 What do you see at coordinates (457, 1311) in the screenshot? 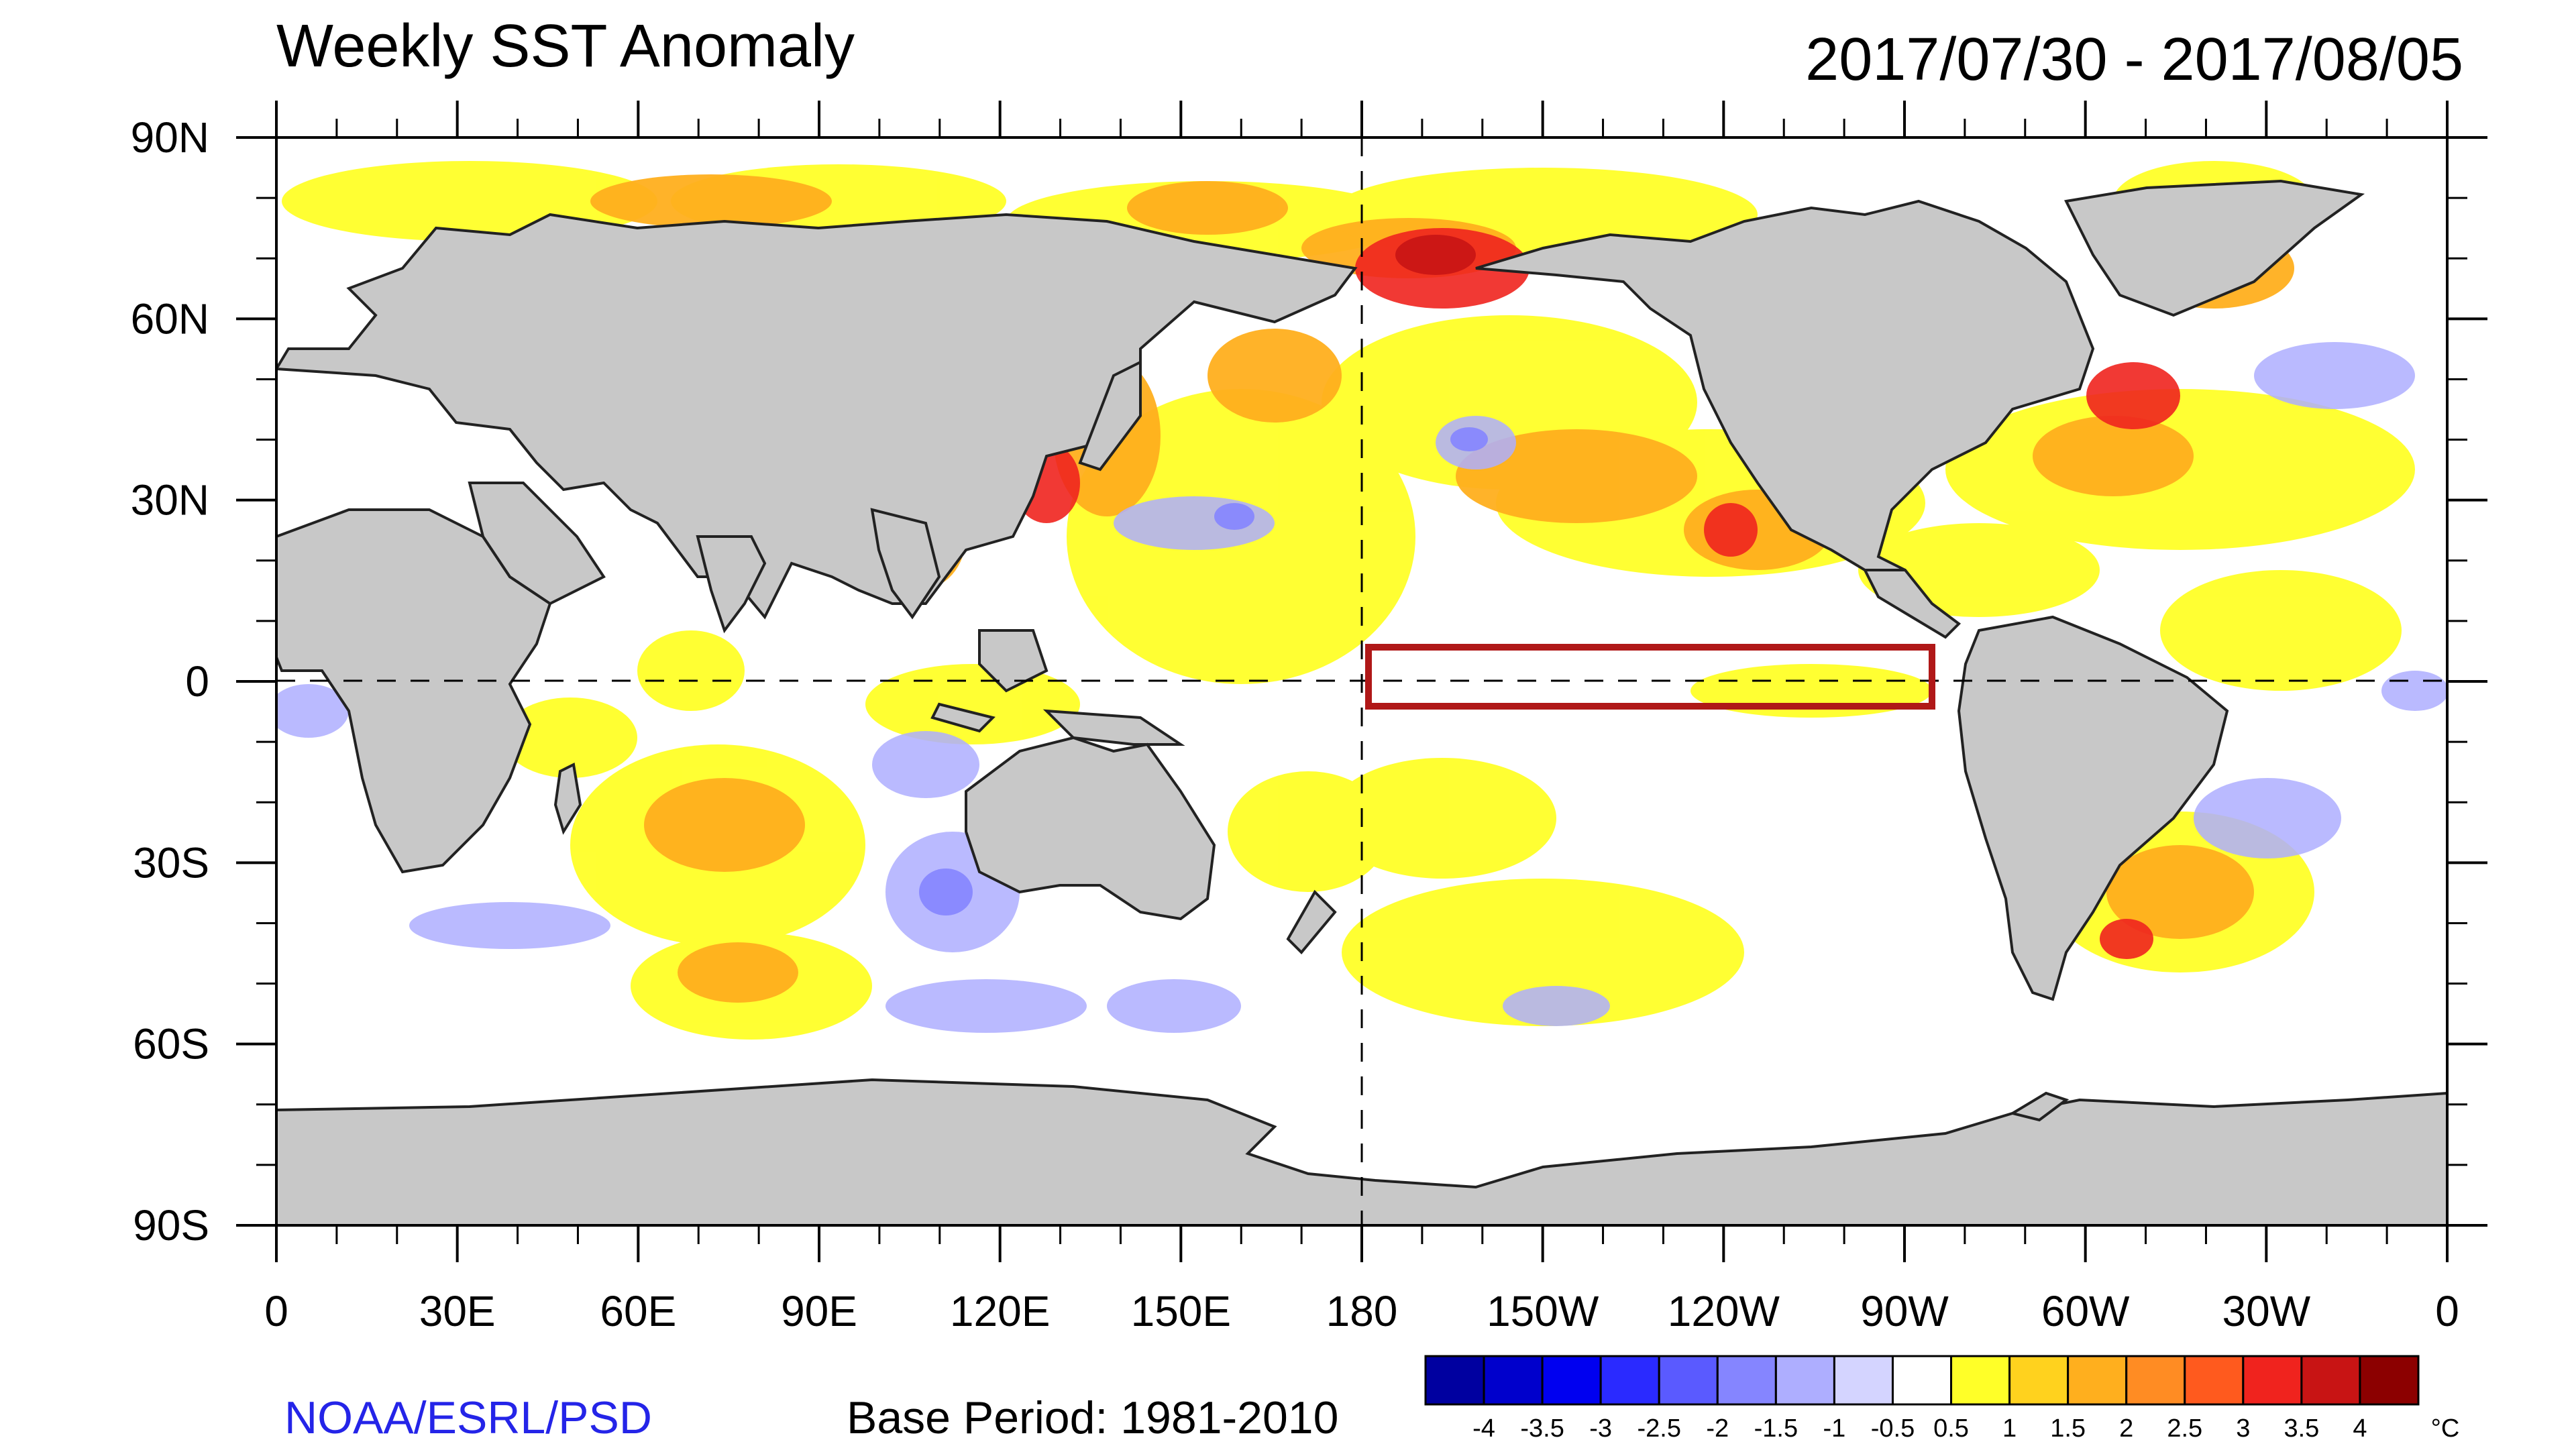
I see `lon-label: 30E` at bounding box center [457, 1311].